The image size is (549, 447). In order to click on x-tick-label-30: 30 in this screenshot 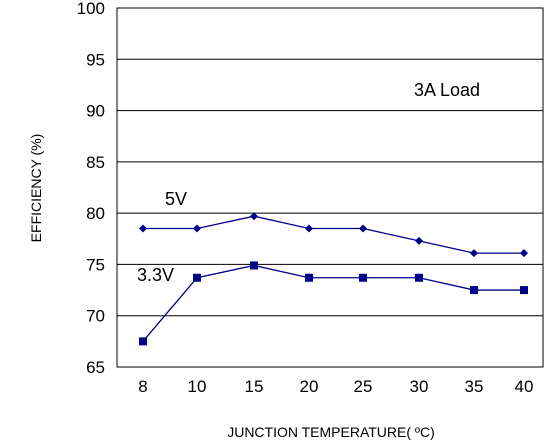, I will do `click(419, 386)`.